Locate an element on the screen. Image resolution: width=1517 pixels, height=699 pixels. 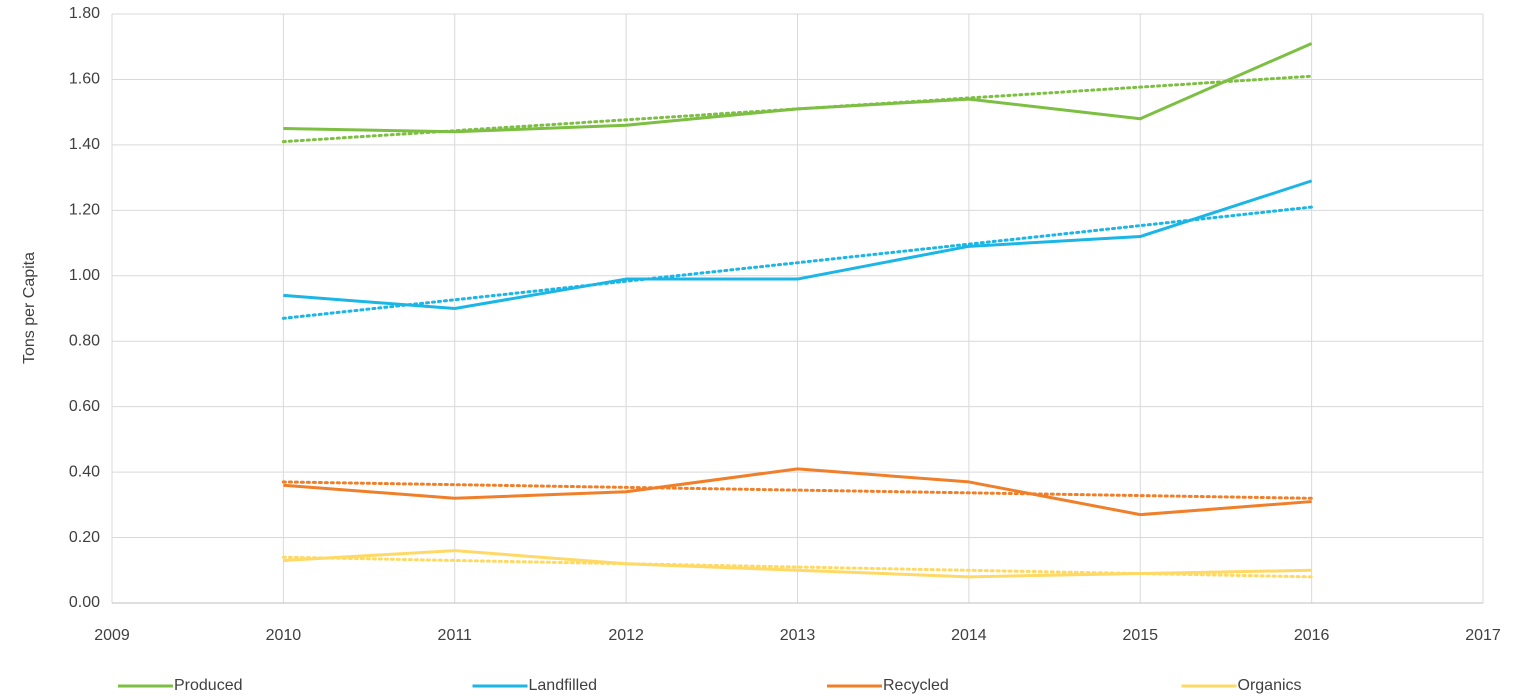
x-tick-label: 2009 is located at coordinates (112, 635).